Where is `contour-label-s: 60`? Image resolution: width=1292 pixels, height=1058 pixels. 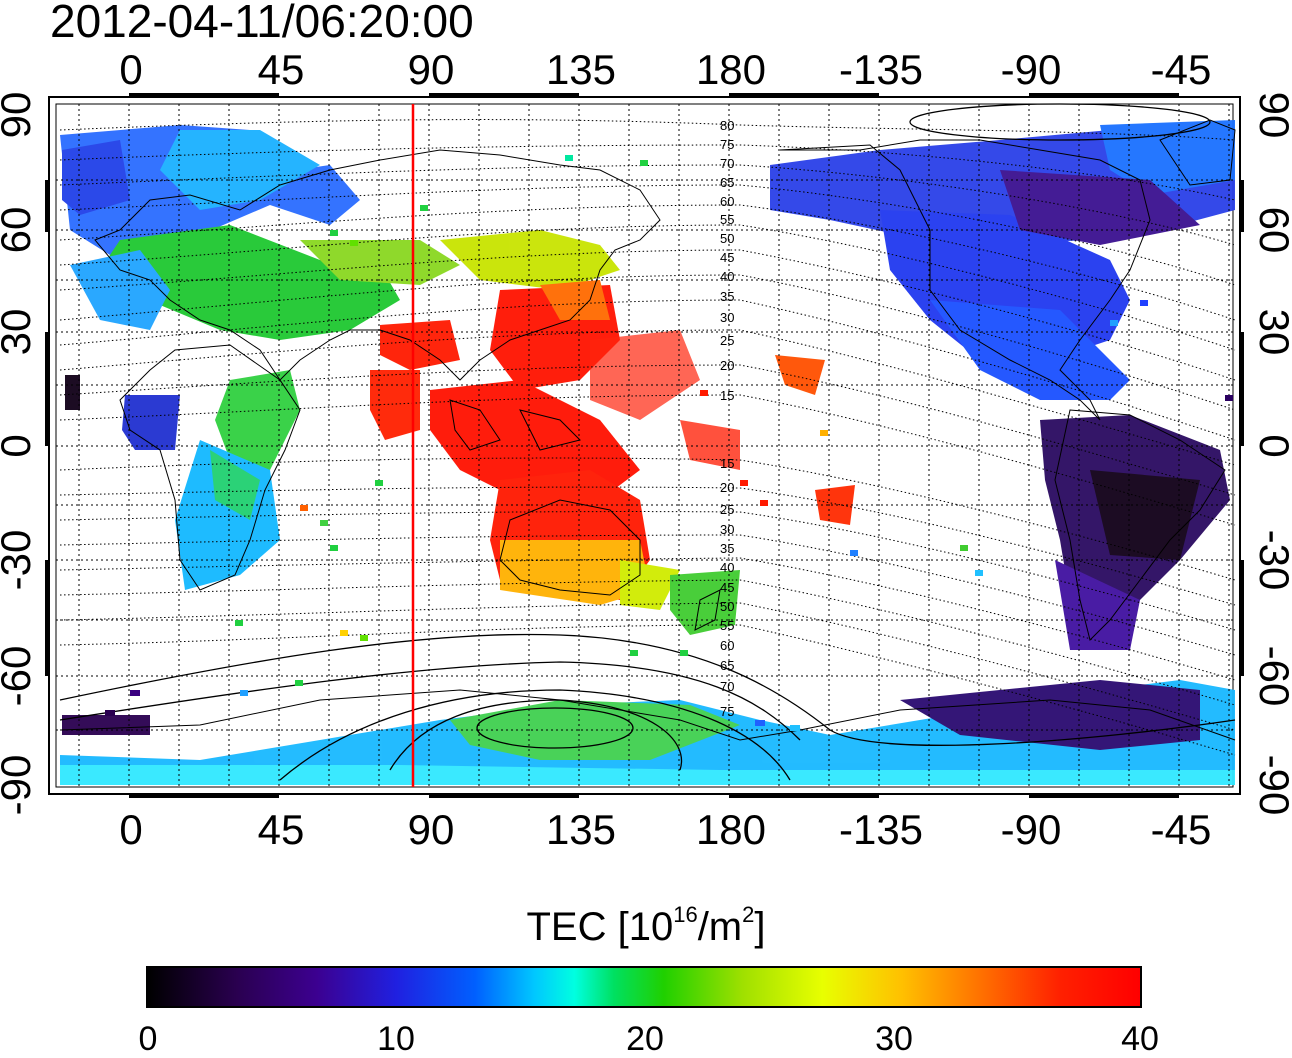 contour-label-s: 60 is located at coordinates (727, 645).